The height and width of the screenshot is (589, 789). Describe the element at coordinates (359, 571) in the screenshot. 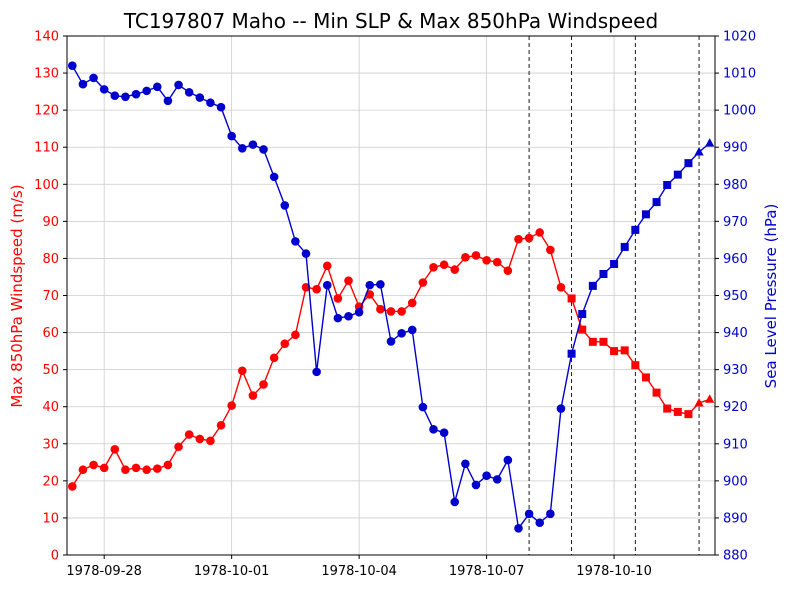

I see `x-tick-label: 1978-10-04` at that location.